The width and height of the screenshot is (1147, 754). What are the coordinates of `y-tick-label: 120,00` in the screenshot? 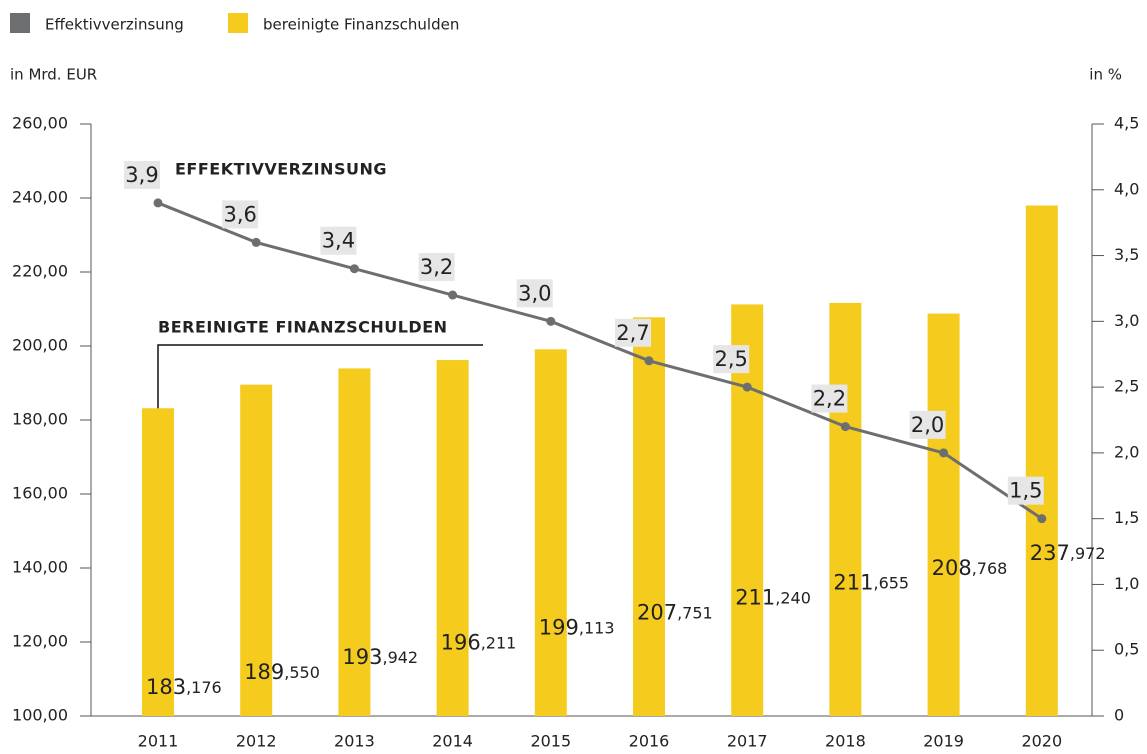 It's located at (40, 641).